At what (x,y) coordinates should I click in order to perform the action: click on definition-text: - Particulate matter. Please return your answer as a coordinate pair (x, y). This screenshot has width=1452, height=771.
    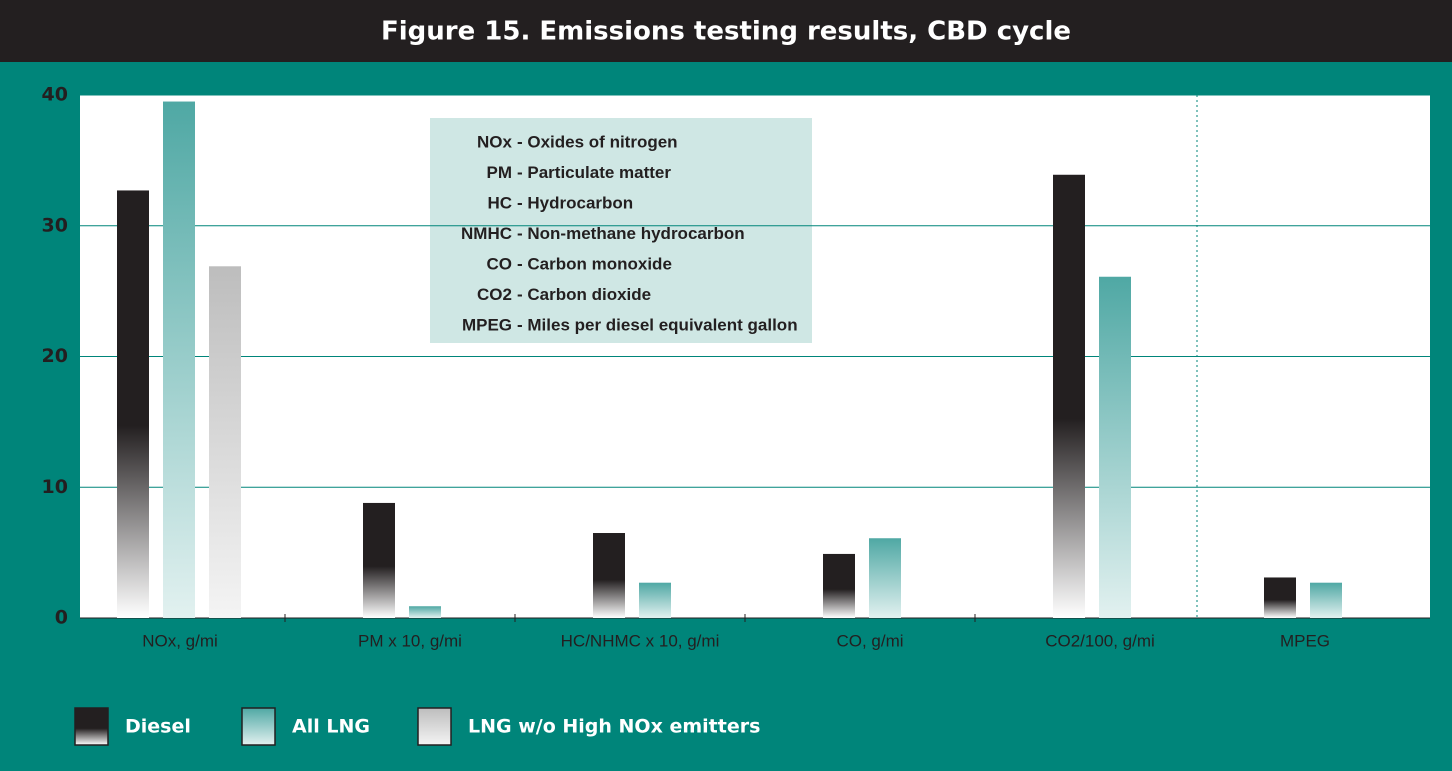
    Looking at the image, I should click on (594, 172).